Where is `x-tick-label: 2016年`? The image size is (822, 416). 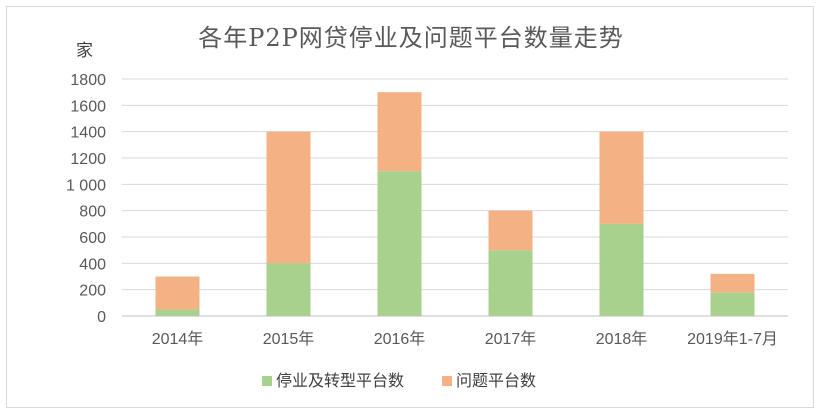 x-tick-label: 2016年 is located at coordinates (400, 339).